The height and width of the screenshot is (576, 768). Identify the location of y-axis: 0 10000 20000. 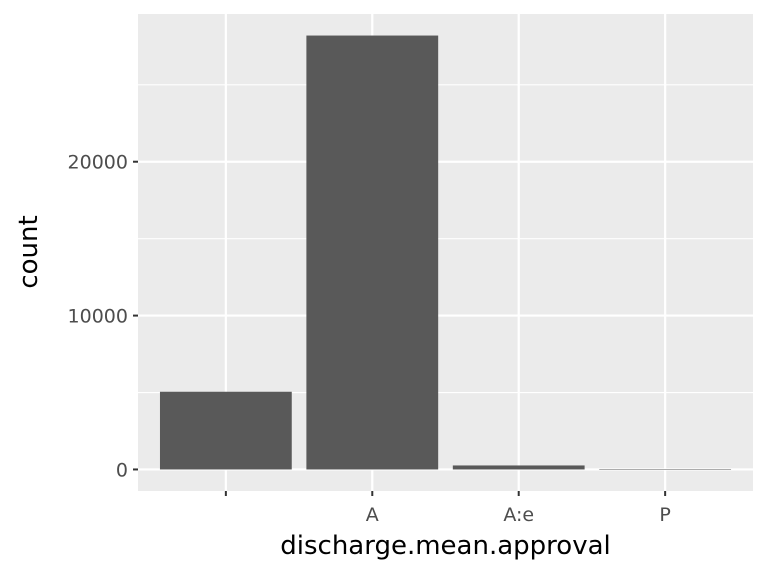
(103, 316).